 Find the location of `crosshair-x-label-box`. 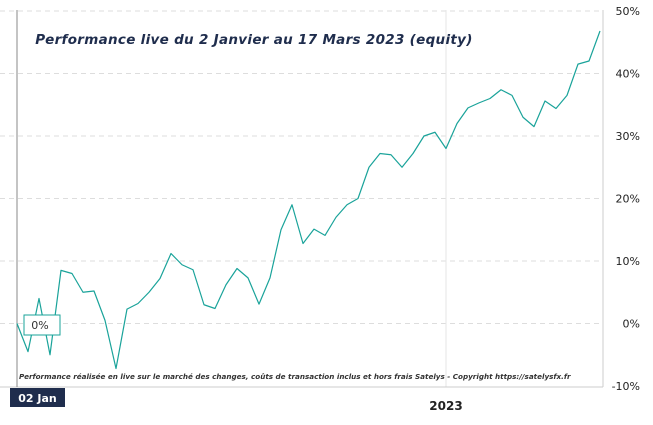

crosshair-x-label-box is located at coordinates (37, 397).